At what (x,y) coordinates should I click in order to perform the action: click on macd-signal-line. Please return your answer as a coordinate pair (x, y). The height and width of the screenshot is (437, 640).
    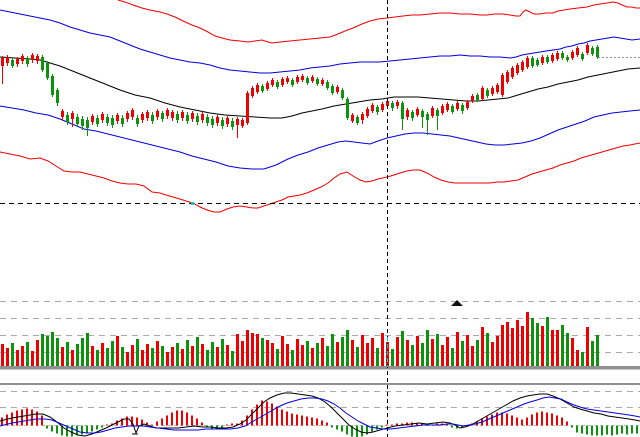
    Looking at the image, I should click on (320, 415).